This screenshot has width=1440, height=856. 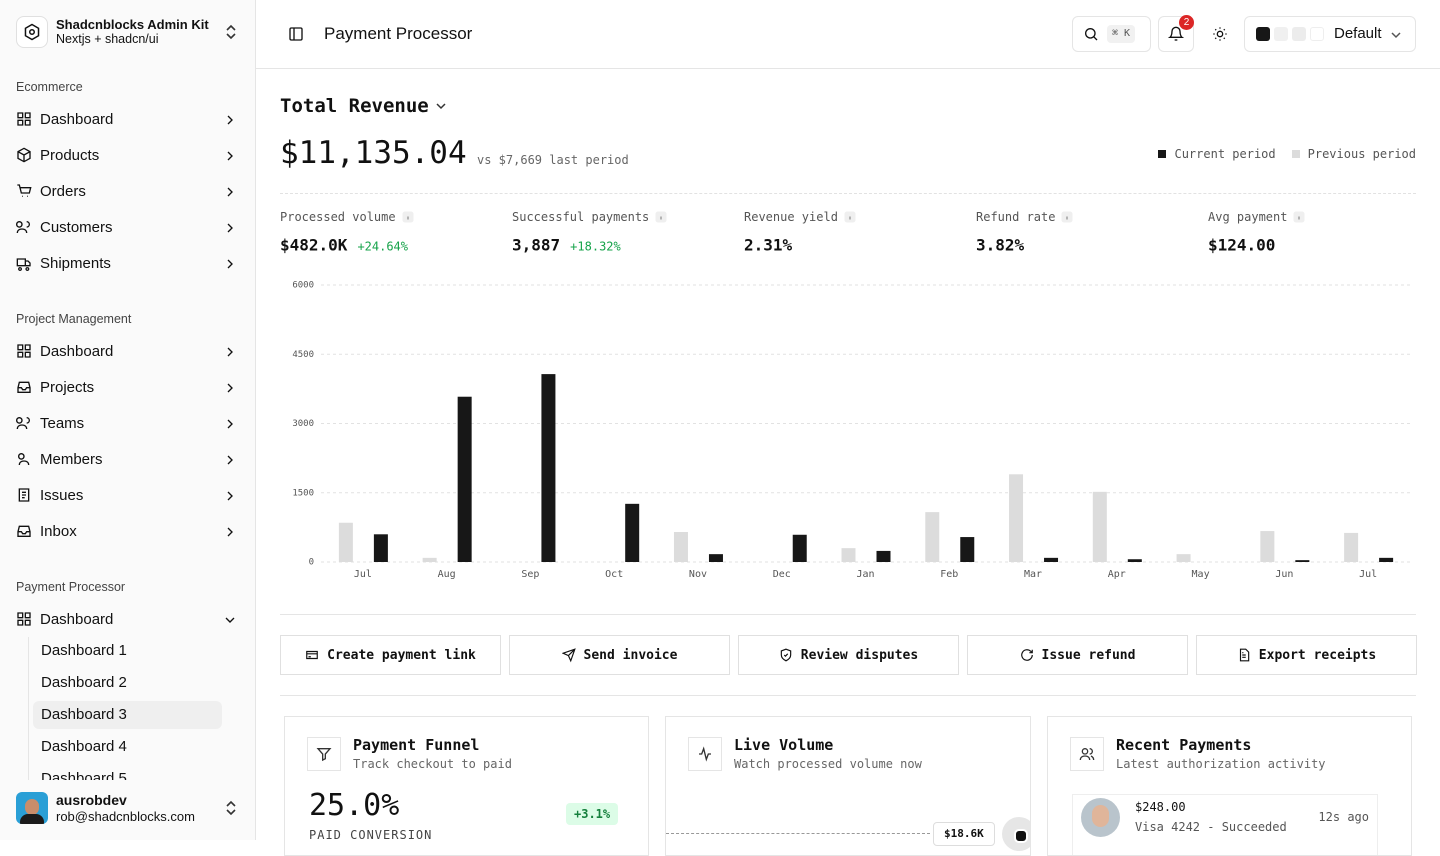 I want to click on action-button: Review disputes, so click(x=848, y=655).